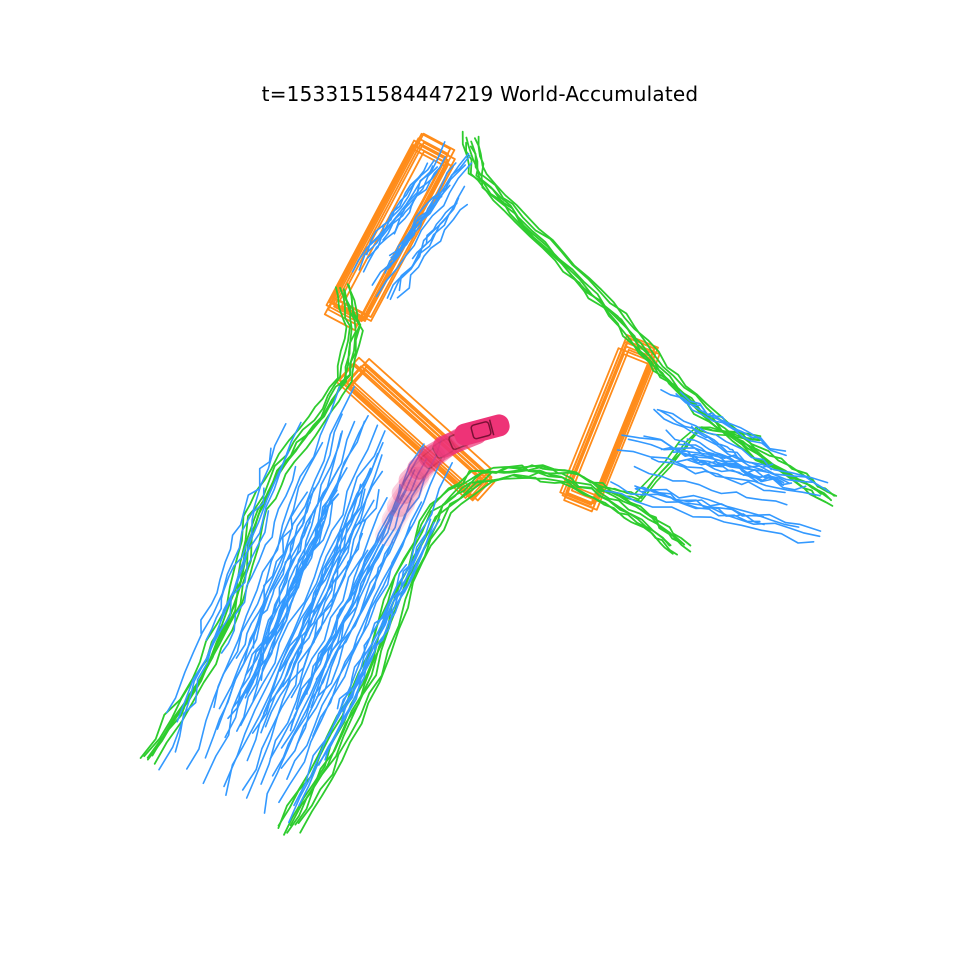 Image resolution: width=960 pixels, height=960 pixels. What do you see at coordinates (480, 94) in the screenshot?
I see `figure-title: t=1533151584447219 World-Accumulated` at bounding box center [480, 94].